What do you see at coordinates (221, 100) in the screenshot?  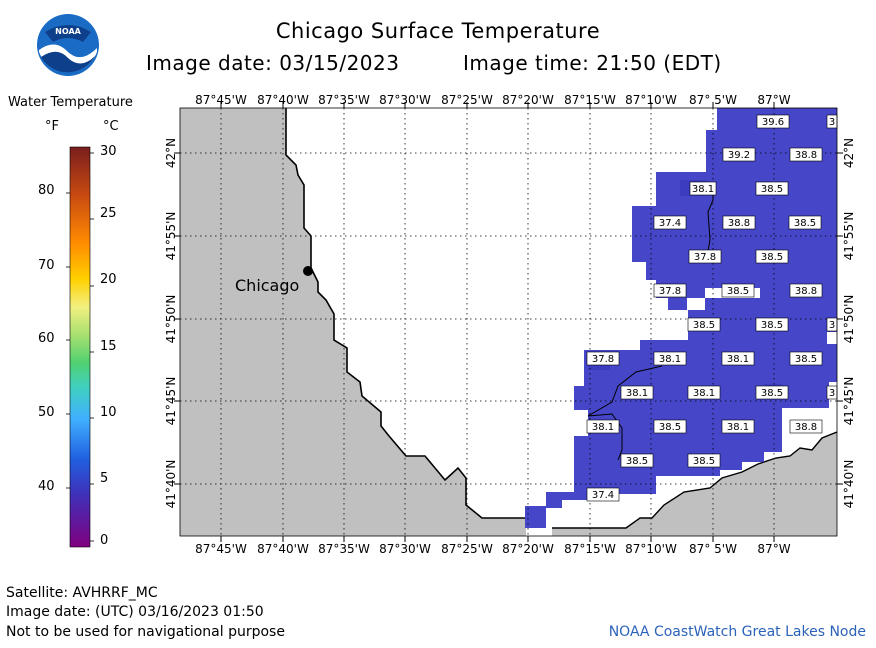 I see `map-label-text: 87°45'W` at bounding box center [221, 100].